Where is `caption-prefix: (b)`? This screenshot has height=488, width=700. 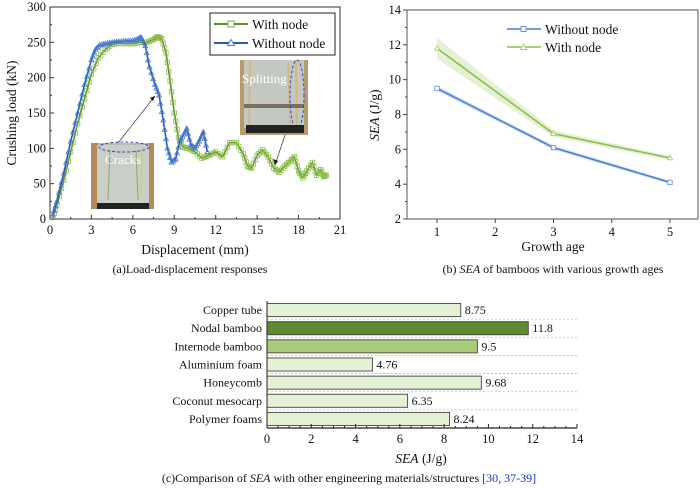 caption-prefix: (b) is located at coordinates (451, 269).